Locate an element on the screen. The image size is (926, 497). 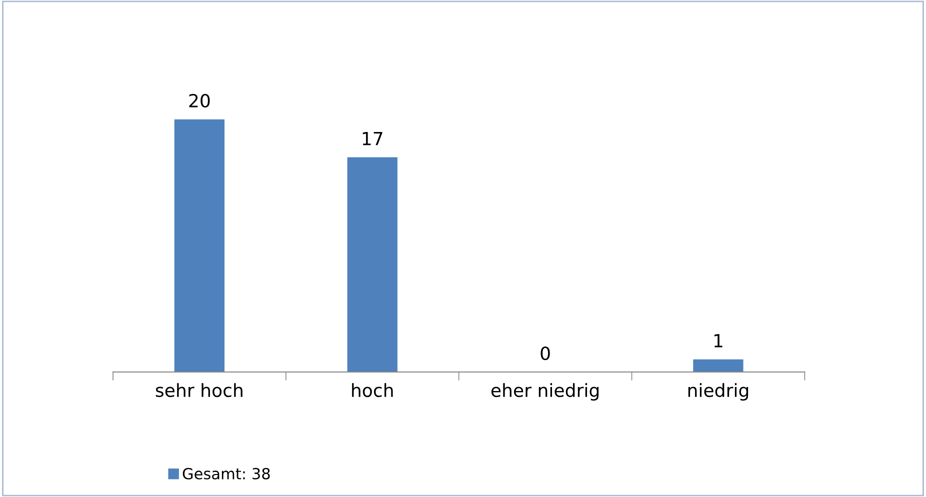
x-tick-label: eher niedrig is located at coordinates (545, 392).